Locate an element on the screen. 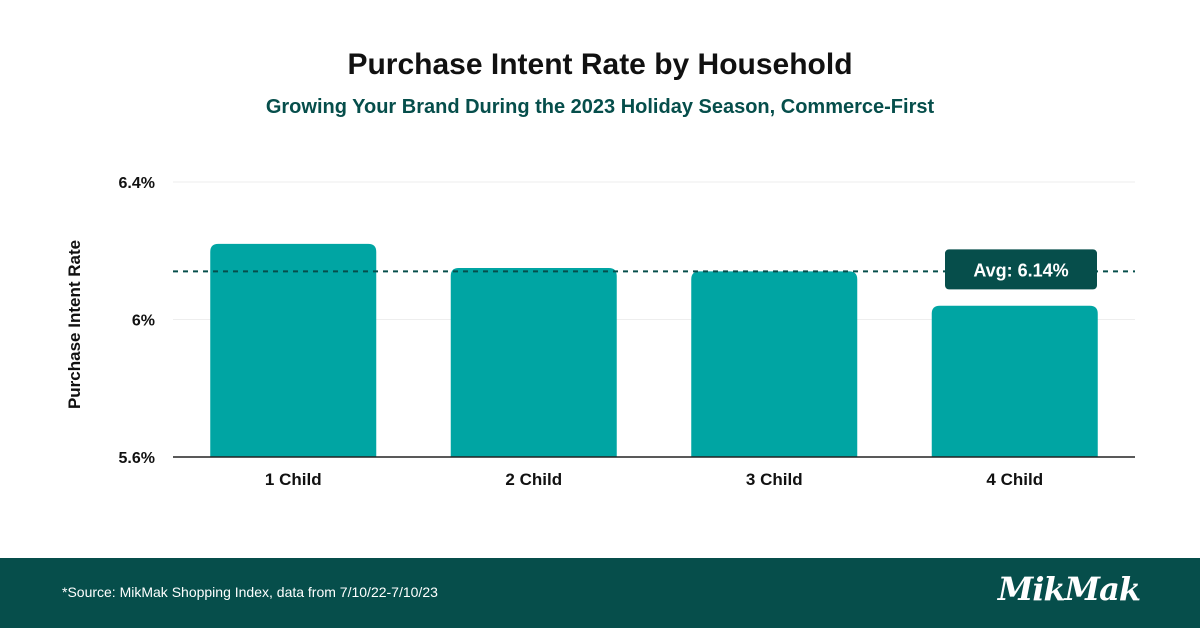 The height and width of the screenshot is (628, 1200). y-tick-label: 6% is located at coordinates (143, 321).